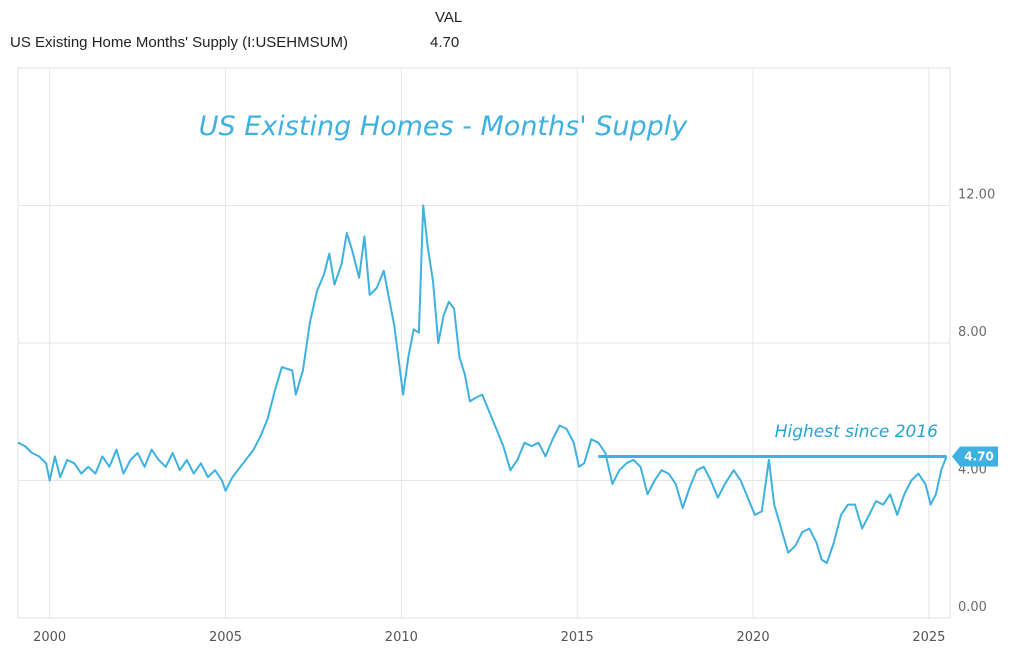 The image size is (1024, 665). What do you see at coordinates (449, 17) in the screenshot?
I see `legend-value-header: VAL` at bounding box center [449, 17].